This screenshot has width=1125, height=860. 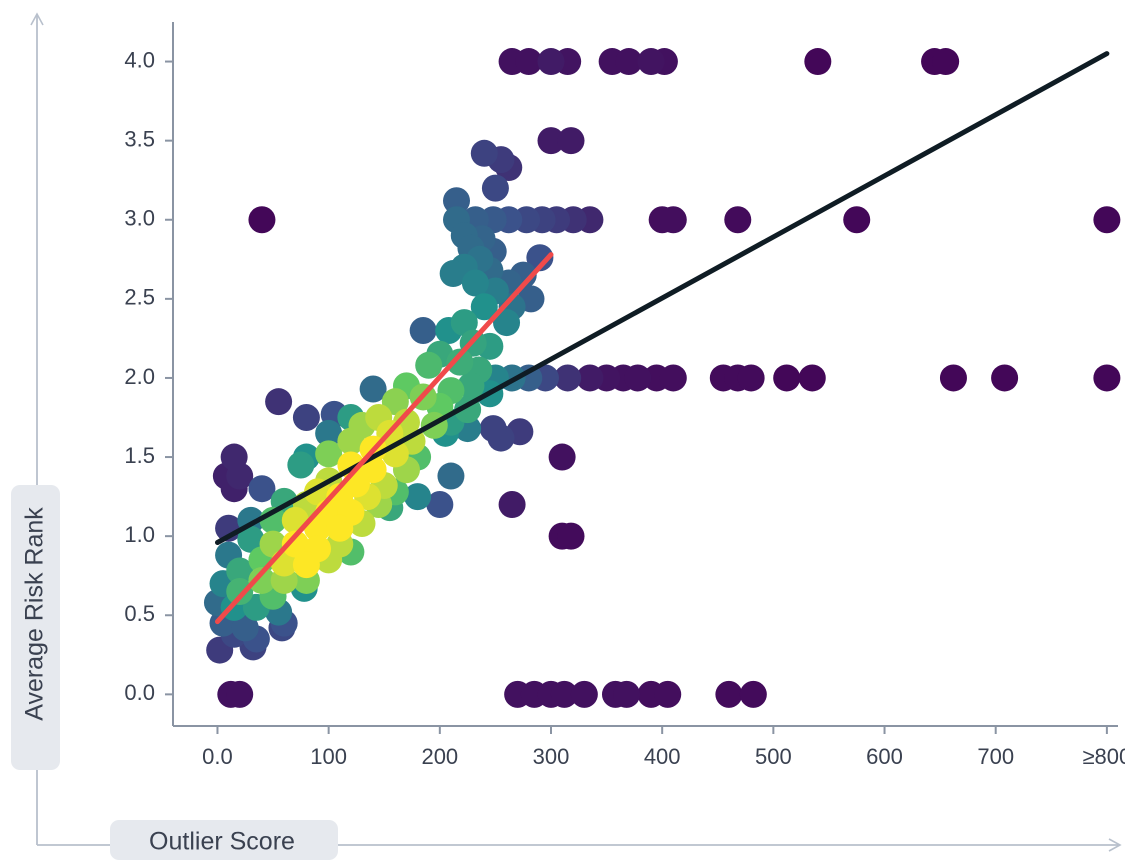 What do you see at coordinates (139, 534) in the screenshot?
I see `y-tick-label: 1.0` at bounding box center [139, 534].